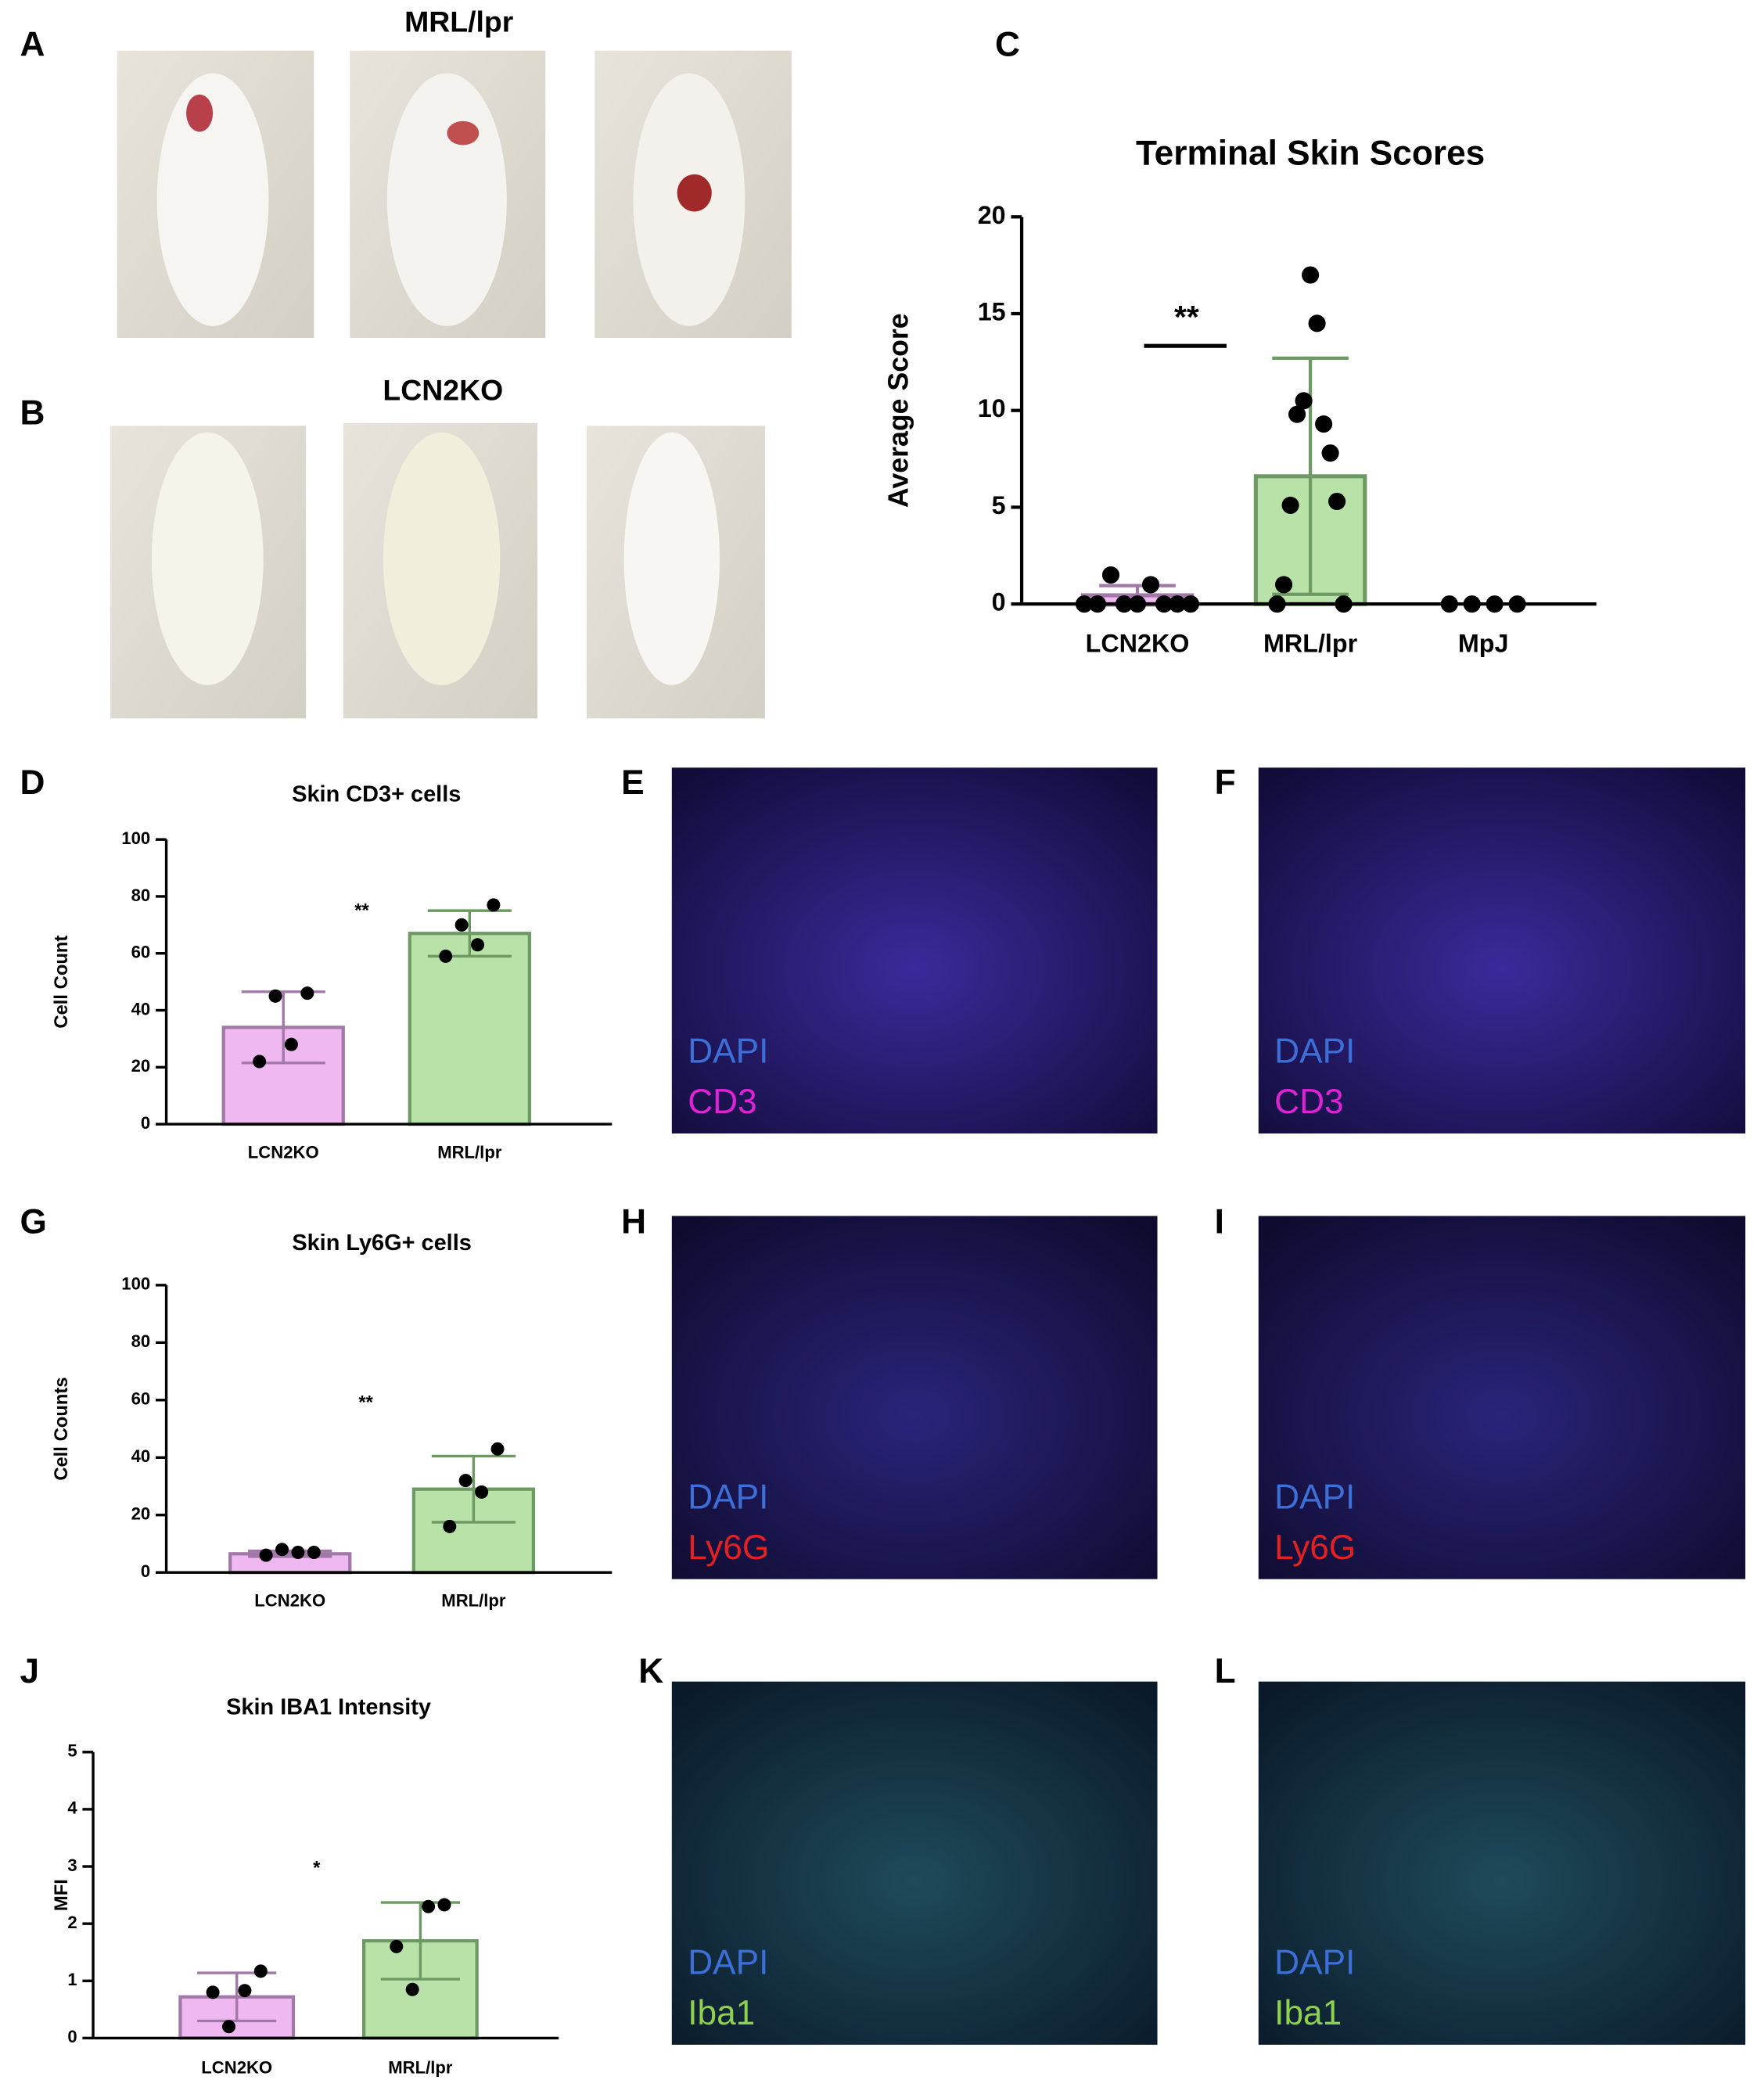 The width and height of the screenshot is (1764, 2098). Describe the element at coordinates (61, 982) in the screenshot. I see `y-axis-label: Cell Count` at that location.